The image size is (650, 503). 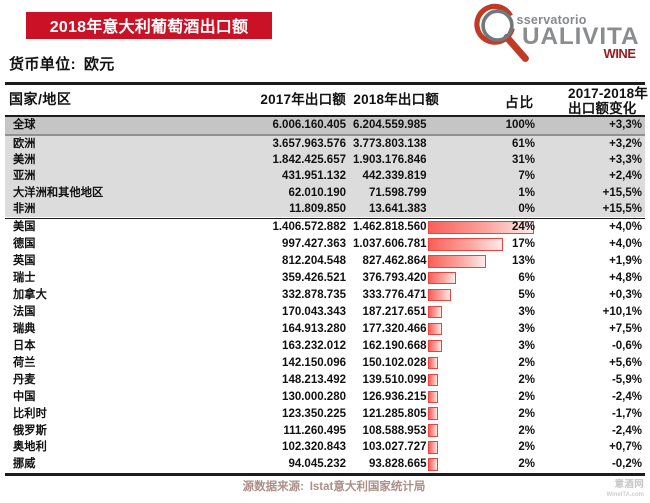 What do you see at coordinates (580, 36) in the screenshot?
I see `svg-text: UALIVITA` at bounding box center [580, 36].